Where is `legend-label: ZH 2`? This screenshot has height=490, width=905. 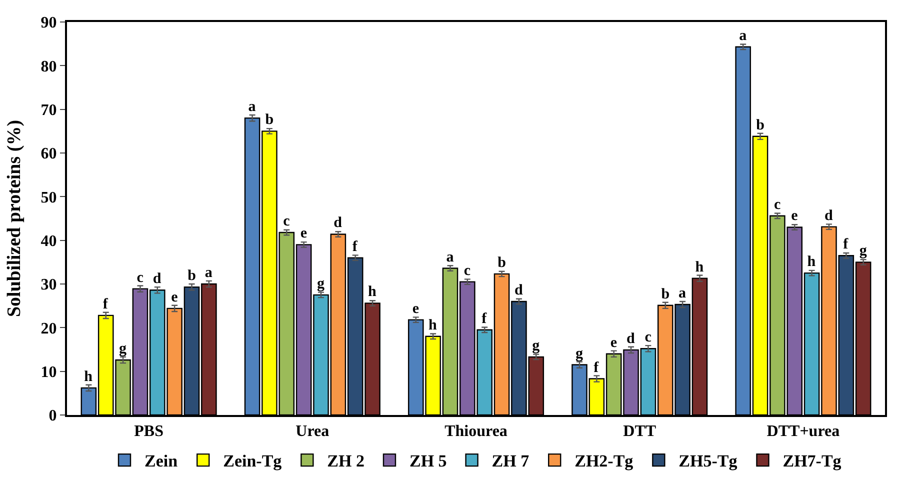
legend-label: ZH 2 is located at coordinates (345, 461).